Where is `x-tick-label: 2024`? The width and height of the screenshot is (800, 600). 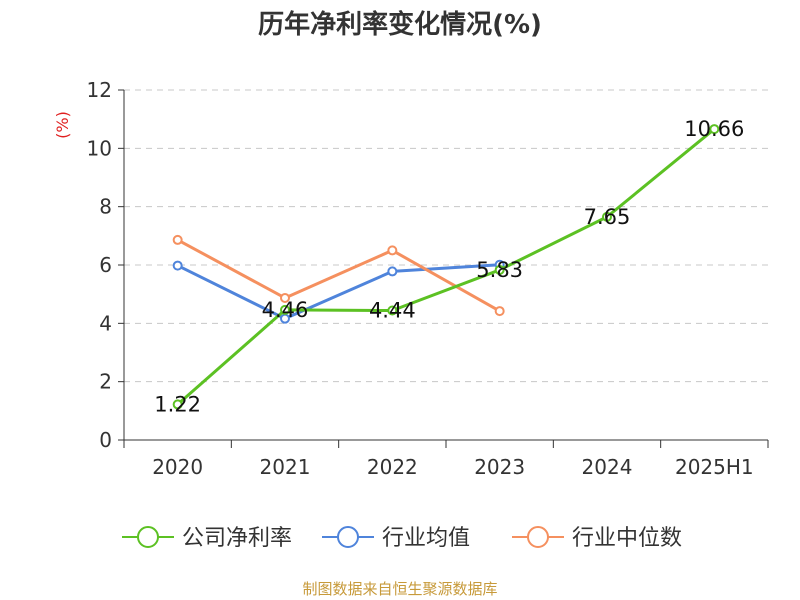 x-tick-label: 2024 is located at coordinates (607, 467).